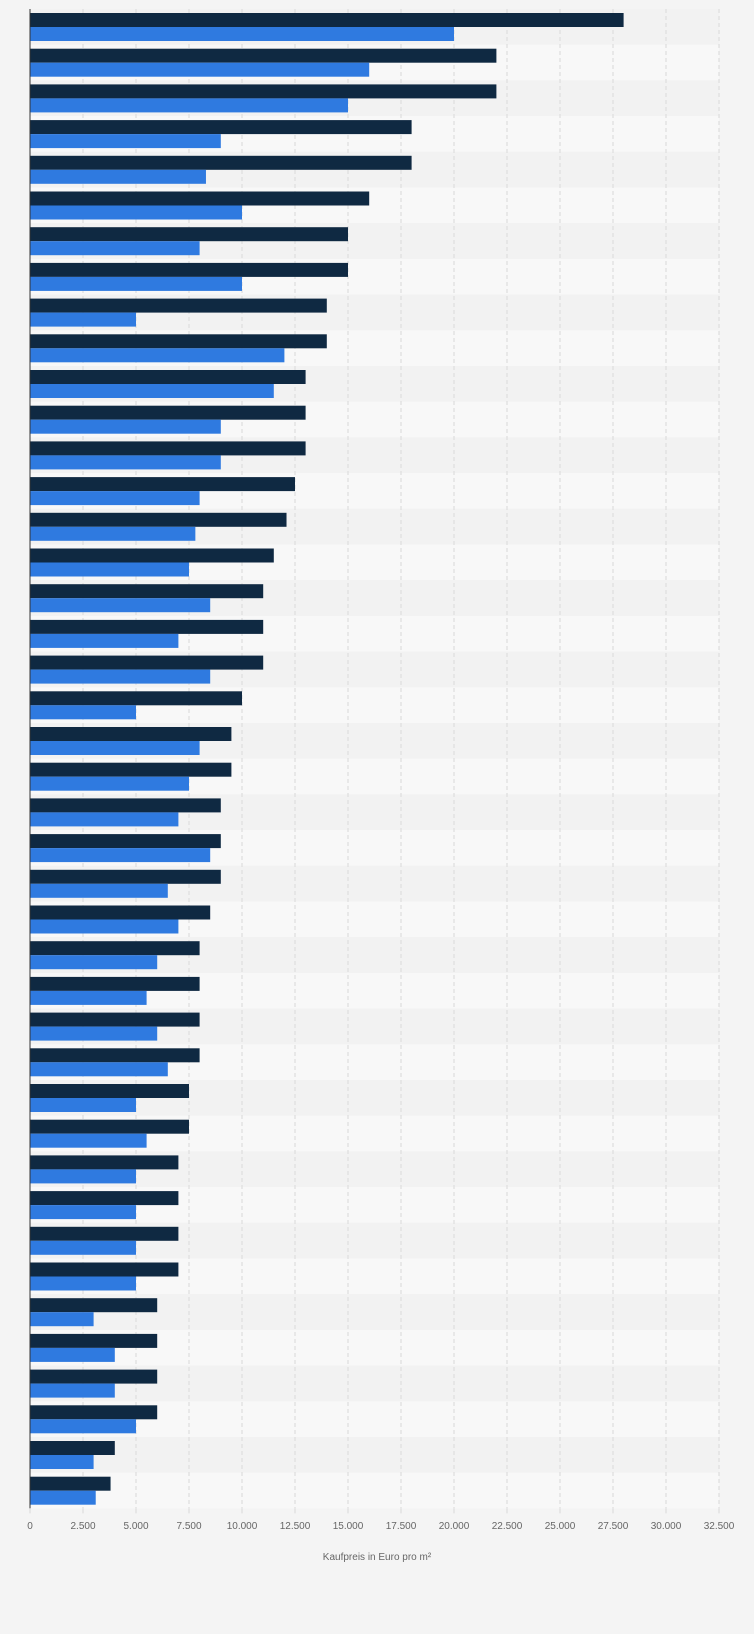  What do you see at coordinates (348, 1526) in the screenshot?
I see `x-tick-label: 15.000` at bounding box center [348, 1526].